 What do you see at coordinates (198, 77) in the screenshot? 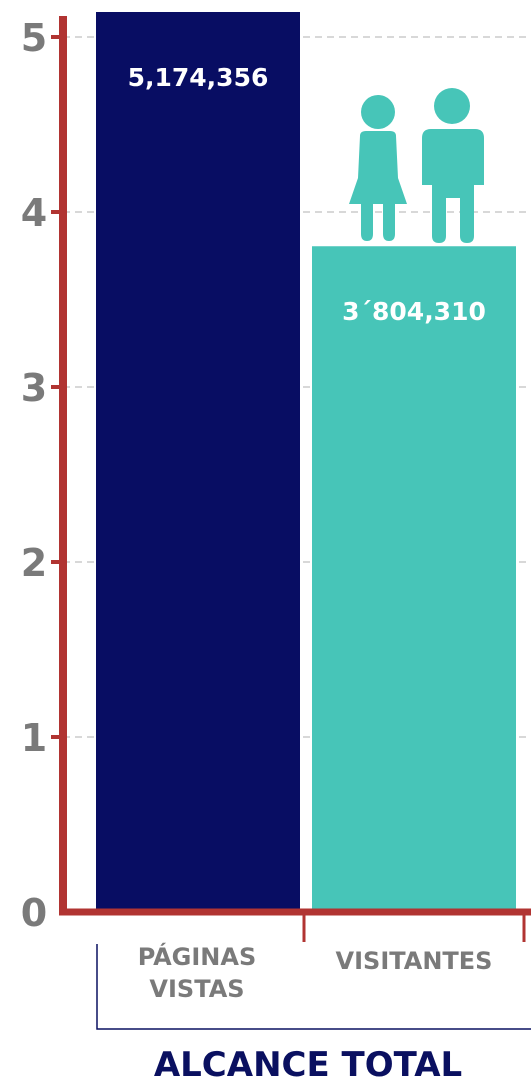
I see `bar-data-label: 5,174,356` at bounding box center [198, 77].